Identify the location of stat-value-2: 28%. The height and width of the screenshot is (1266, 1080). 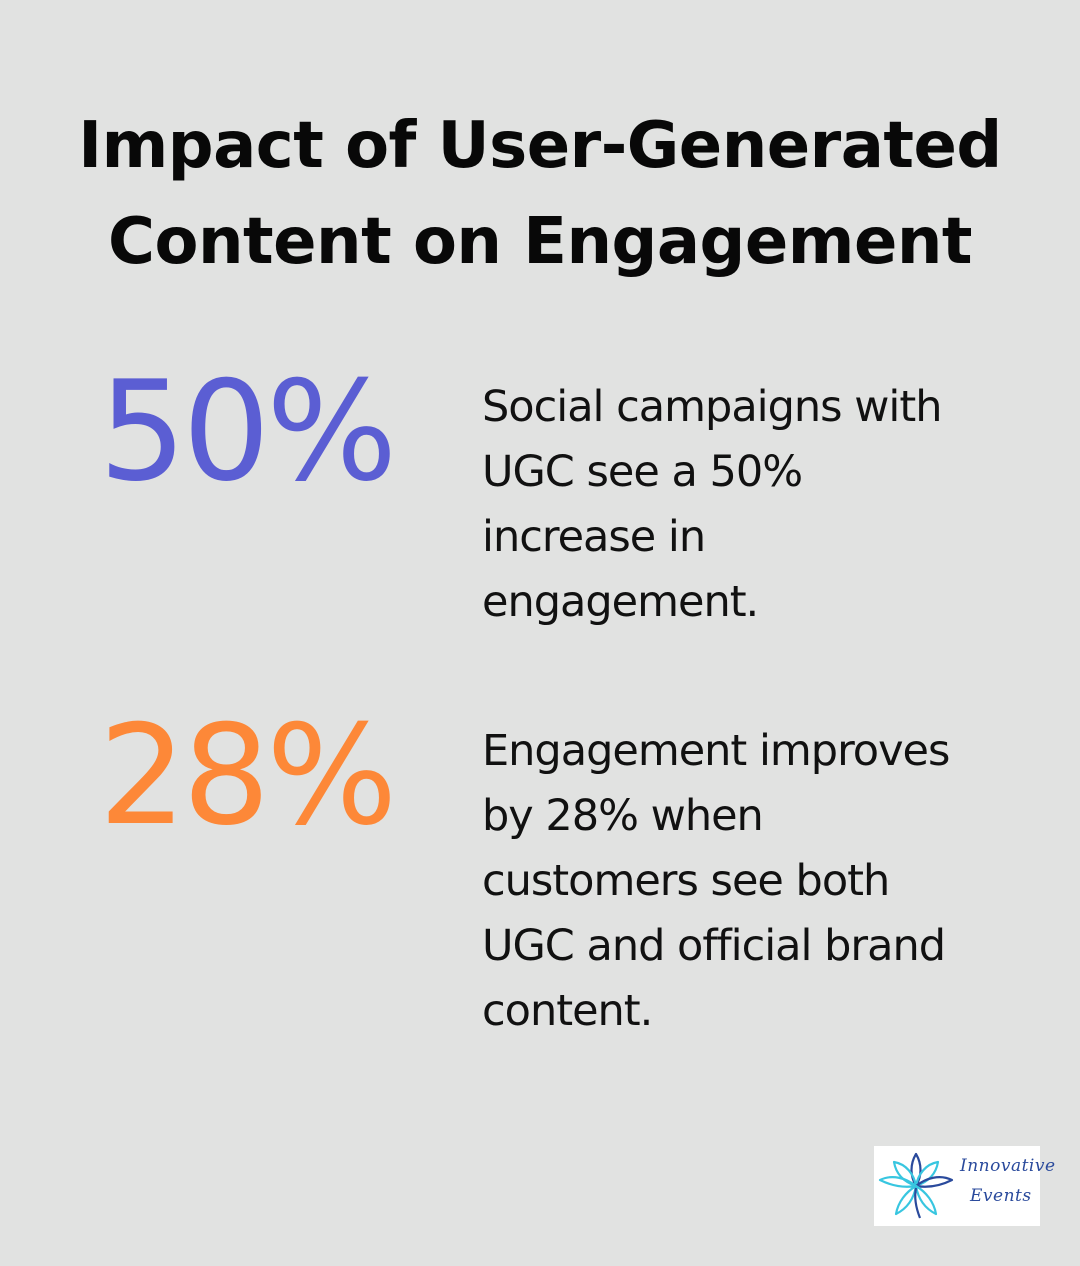
(248, 775).